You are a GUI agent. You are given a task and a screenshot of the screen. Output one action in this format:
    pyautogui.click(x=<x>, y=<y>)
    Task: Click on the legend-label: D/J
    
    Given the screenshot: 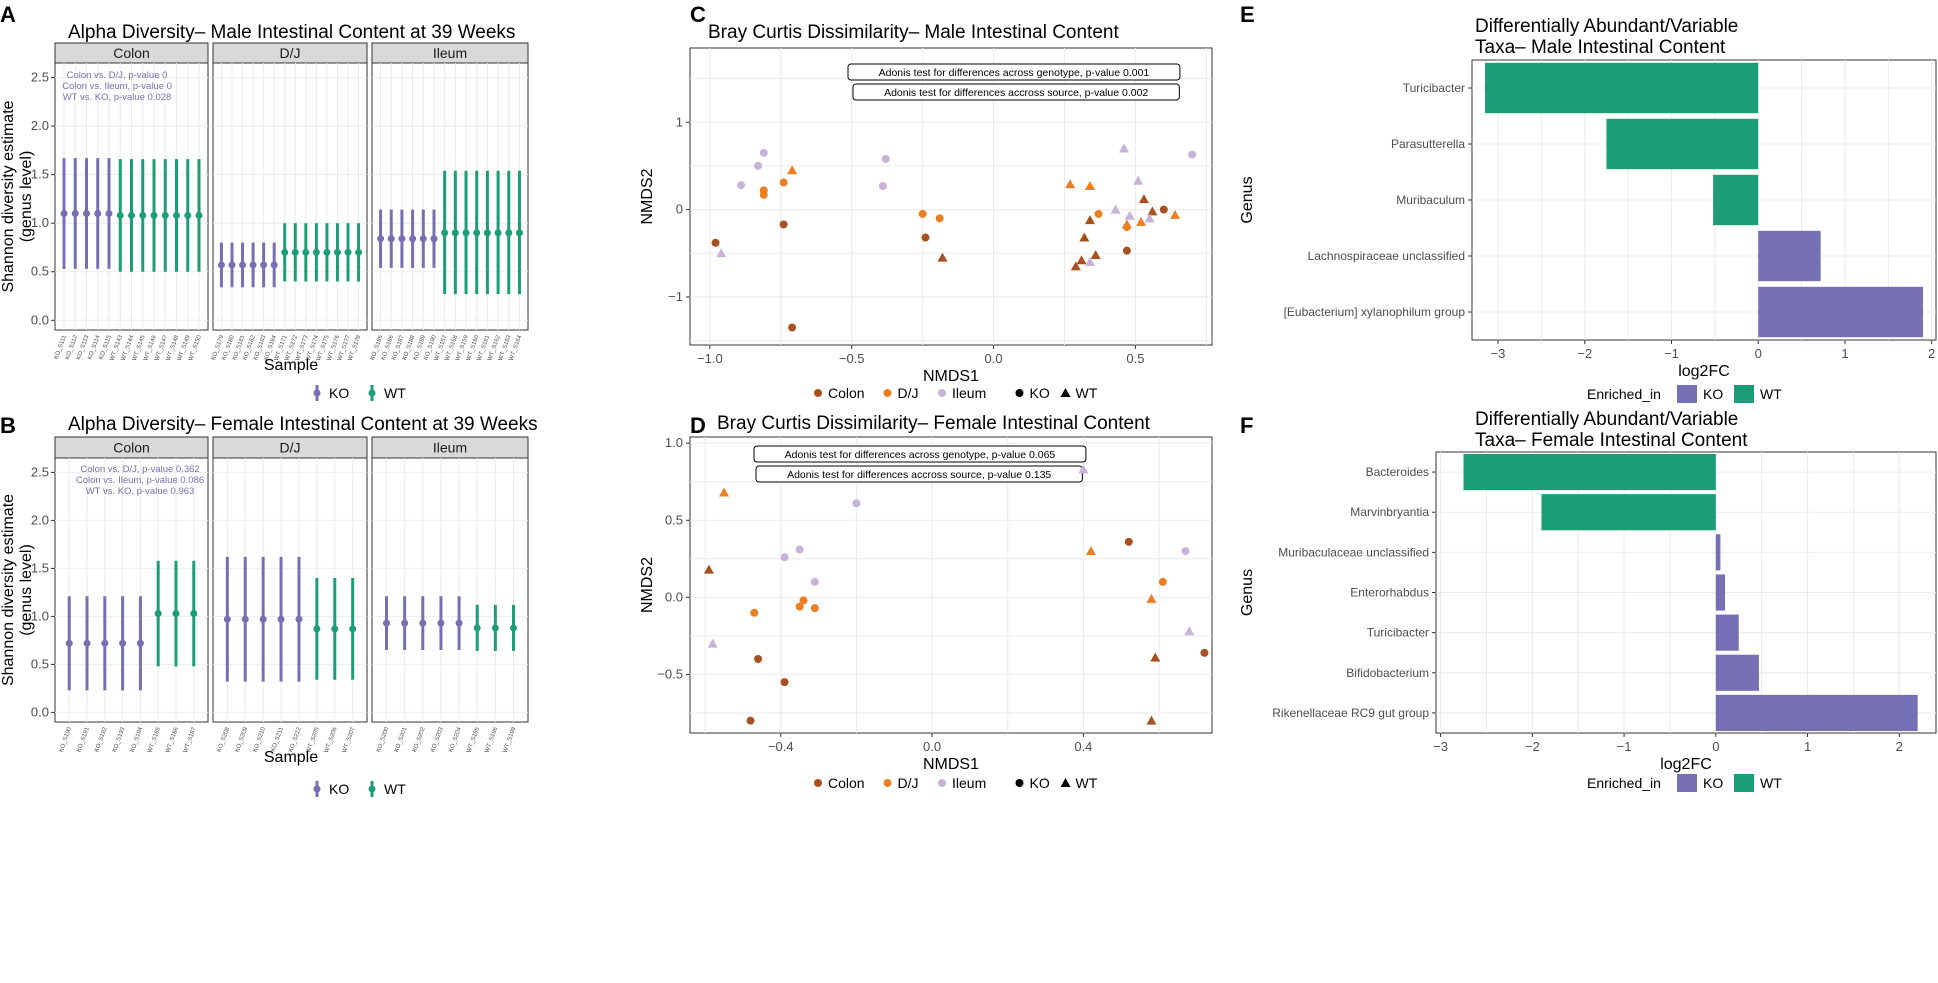 What is the action you would take?
    pyautogui.click(x=908, y=393)
    